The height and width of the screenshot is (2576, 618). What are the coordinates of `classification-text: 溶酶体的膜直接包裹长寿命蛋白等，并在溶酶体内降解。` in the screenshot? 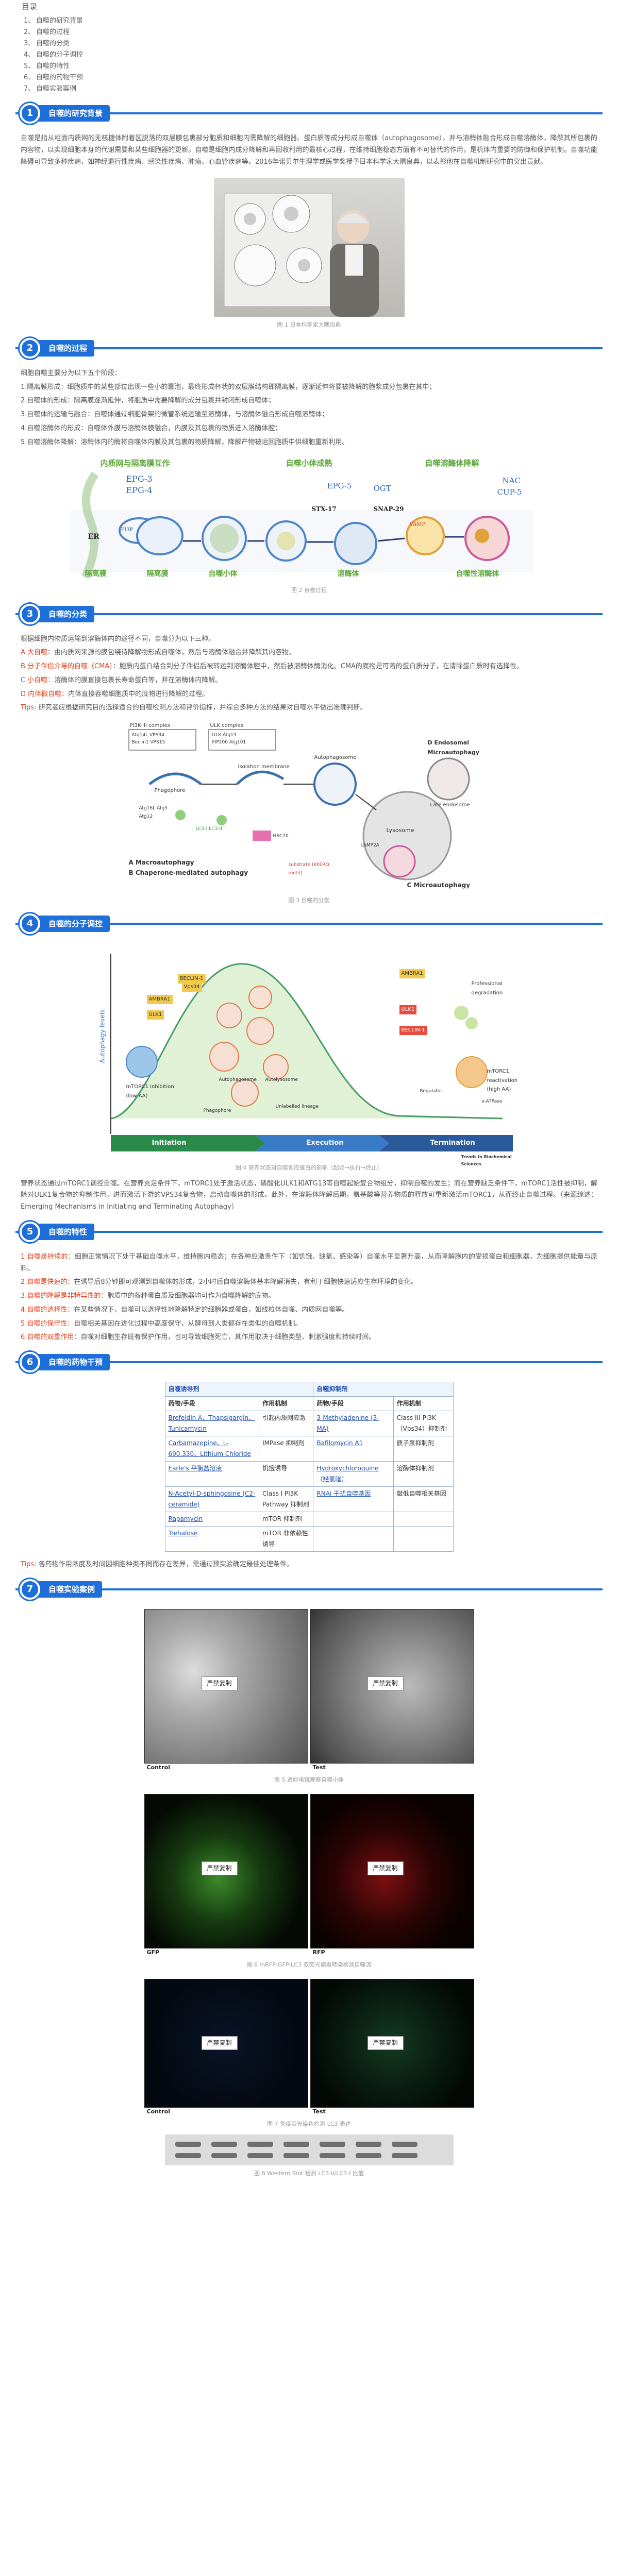 It's located at (138, 680).